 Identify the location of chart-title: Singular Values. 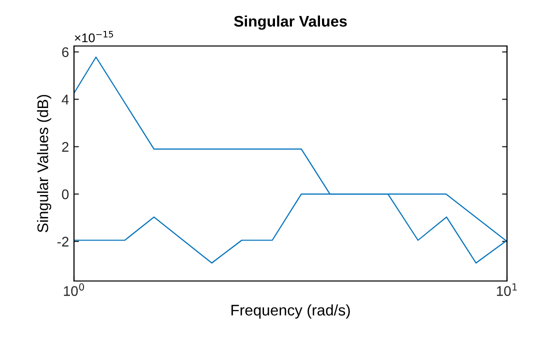
(290, 22).